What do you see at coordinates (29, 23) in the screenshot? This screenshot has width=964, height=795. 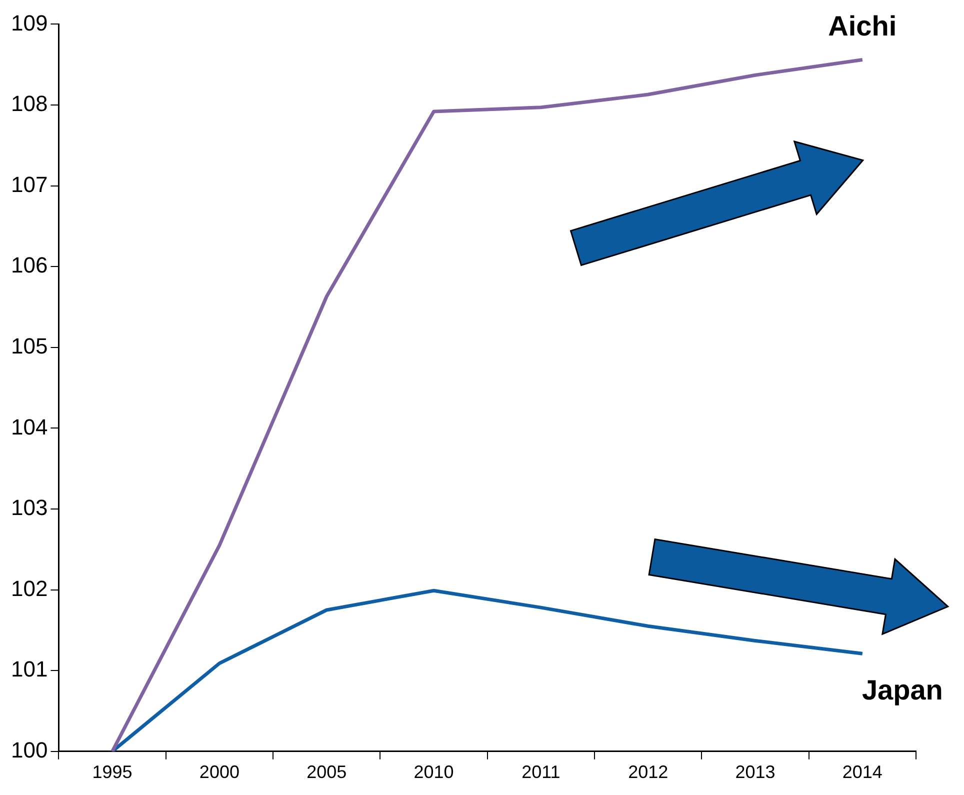 I see `y-tick-label: 109` at bounding box center [29, 23].